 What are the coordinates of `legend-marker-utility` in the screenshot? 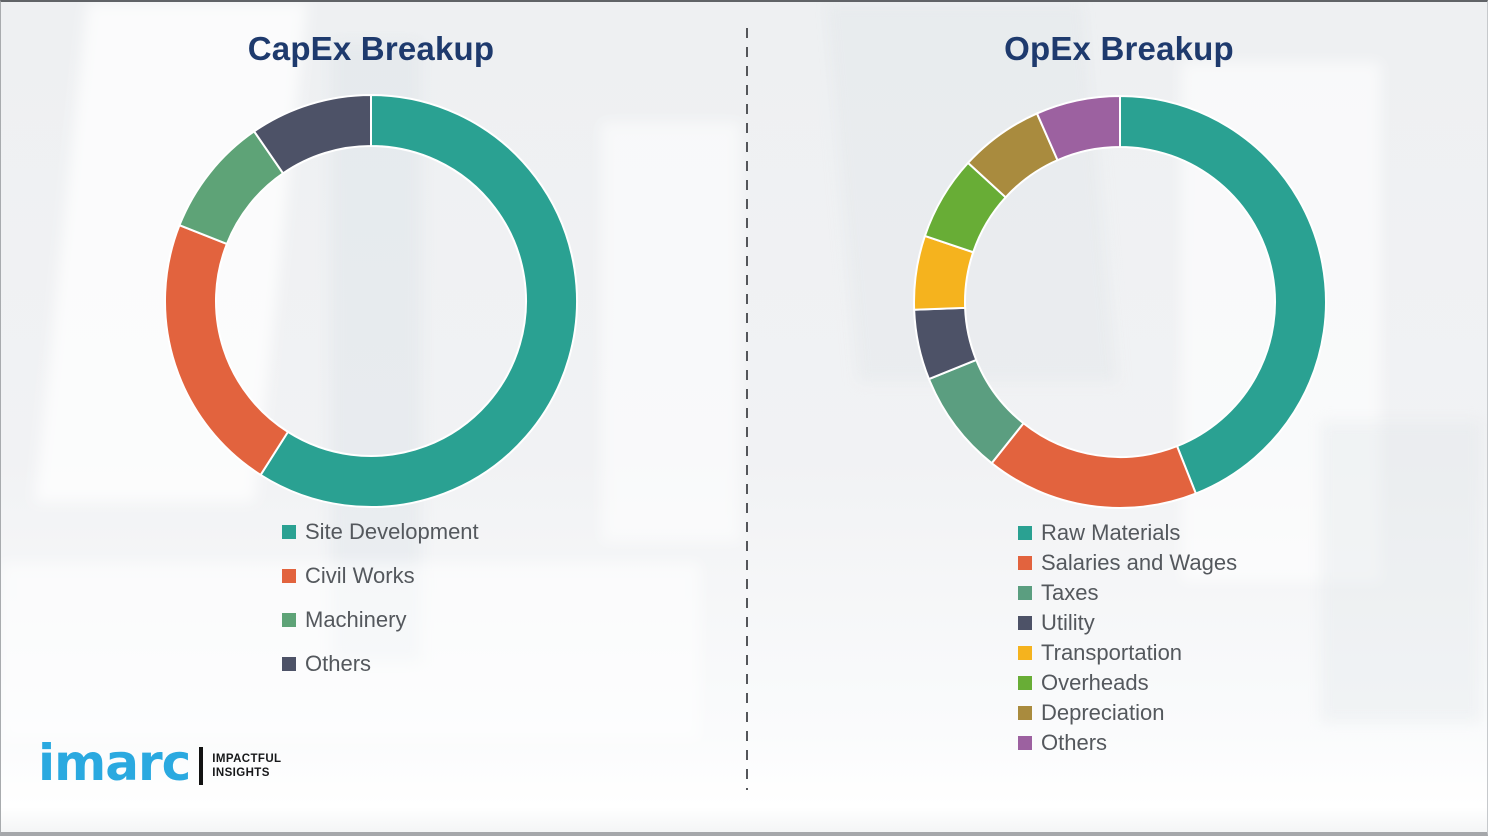 It's located at (1025, 623).